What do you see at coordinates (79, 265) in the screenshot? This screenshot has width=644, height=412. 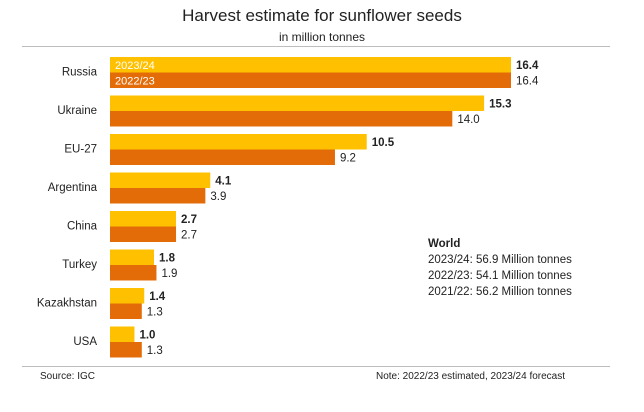 I see `category-label-turkey: Turkey` at bounding box center [79, 265].